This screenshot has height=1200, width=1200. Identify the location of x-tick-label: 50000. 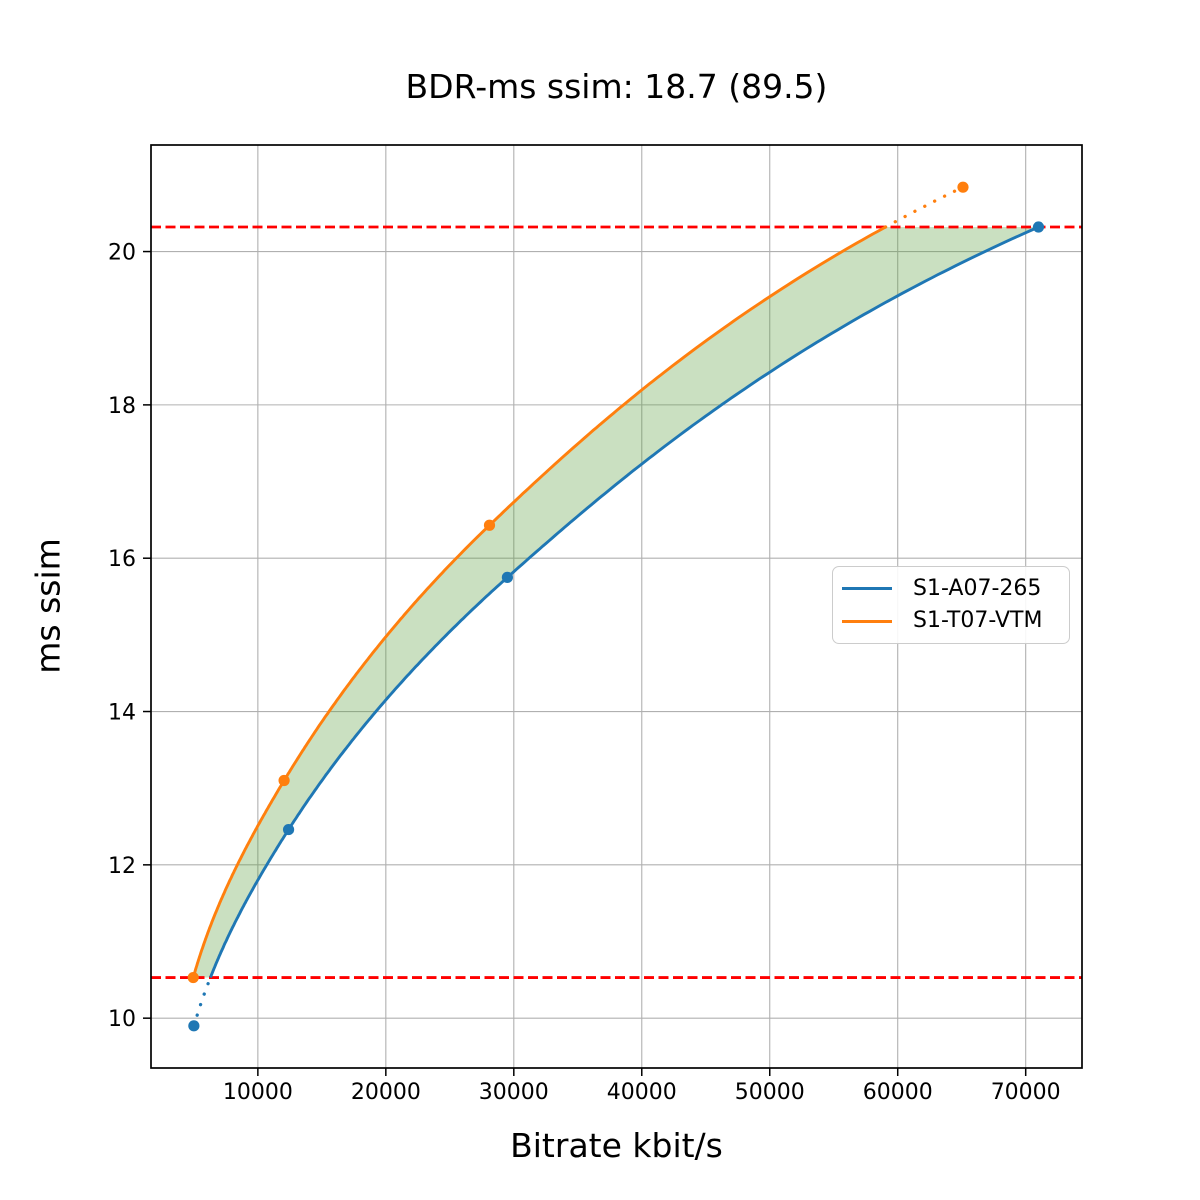
(770, 1092).